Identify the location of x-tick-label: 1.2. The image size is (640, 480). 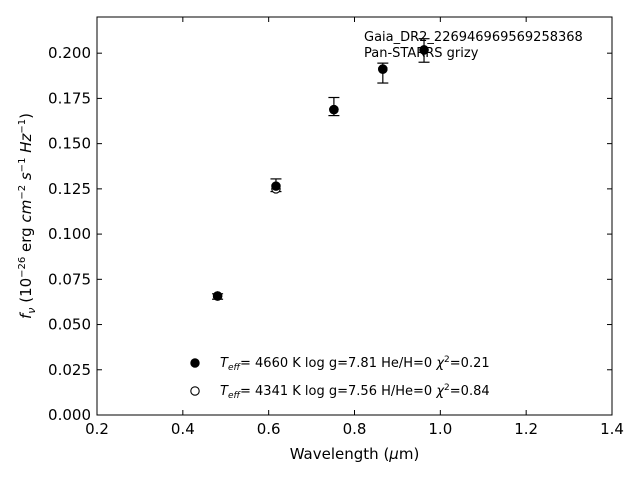
(526, 429).